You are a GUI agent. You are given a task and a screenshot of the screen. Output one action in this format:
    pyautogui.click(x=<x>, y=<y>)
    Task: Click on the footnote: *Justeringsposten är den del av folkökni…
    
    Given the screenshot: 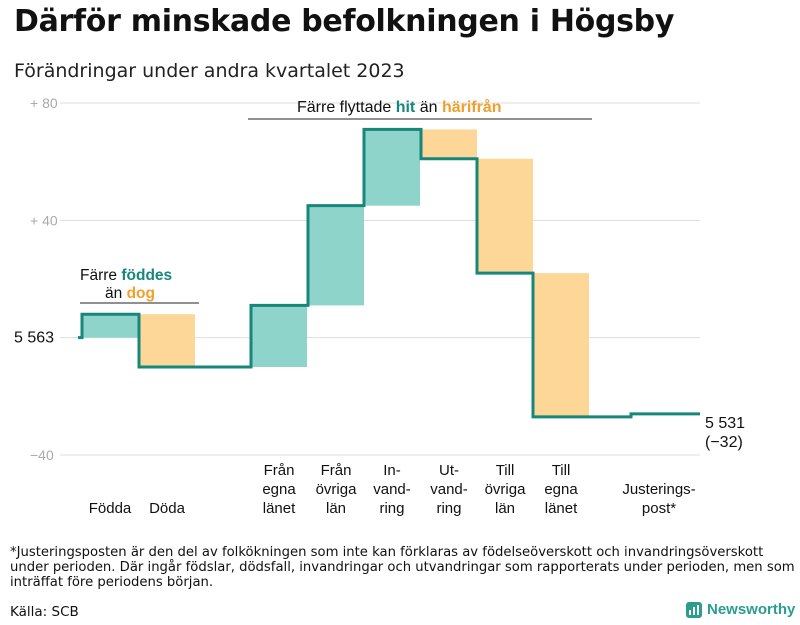 What is the action you would take?
    pyautogui.click(x=402, y=567)
    